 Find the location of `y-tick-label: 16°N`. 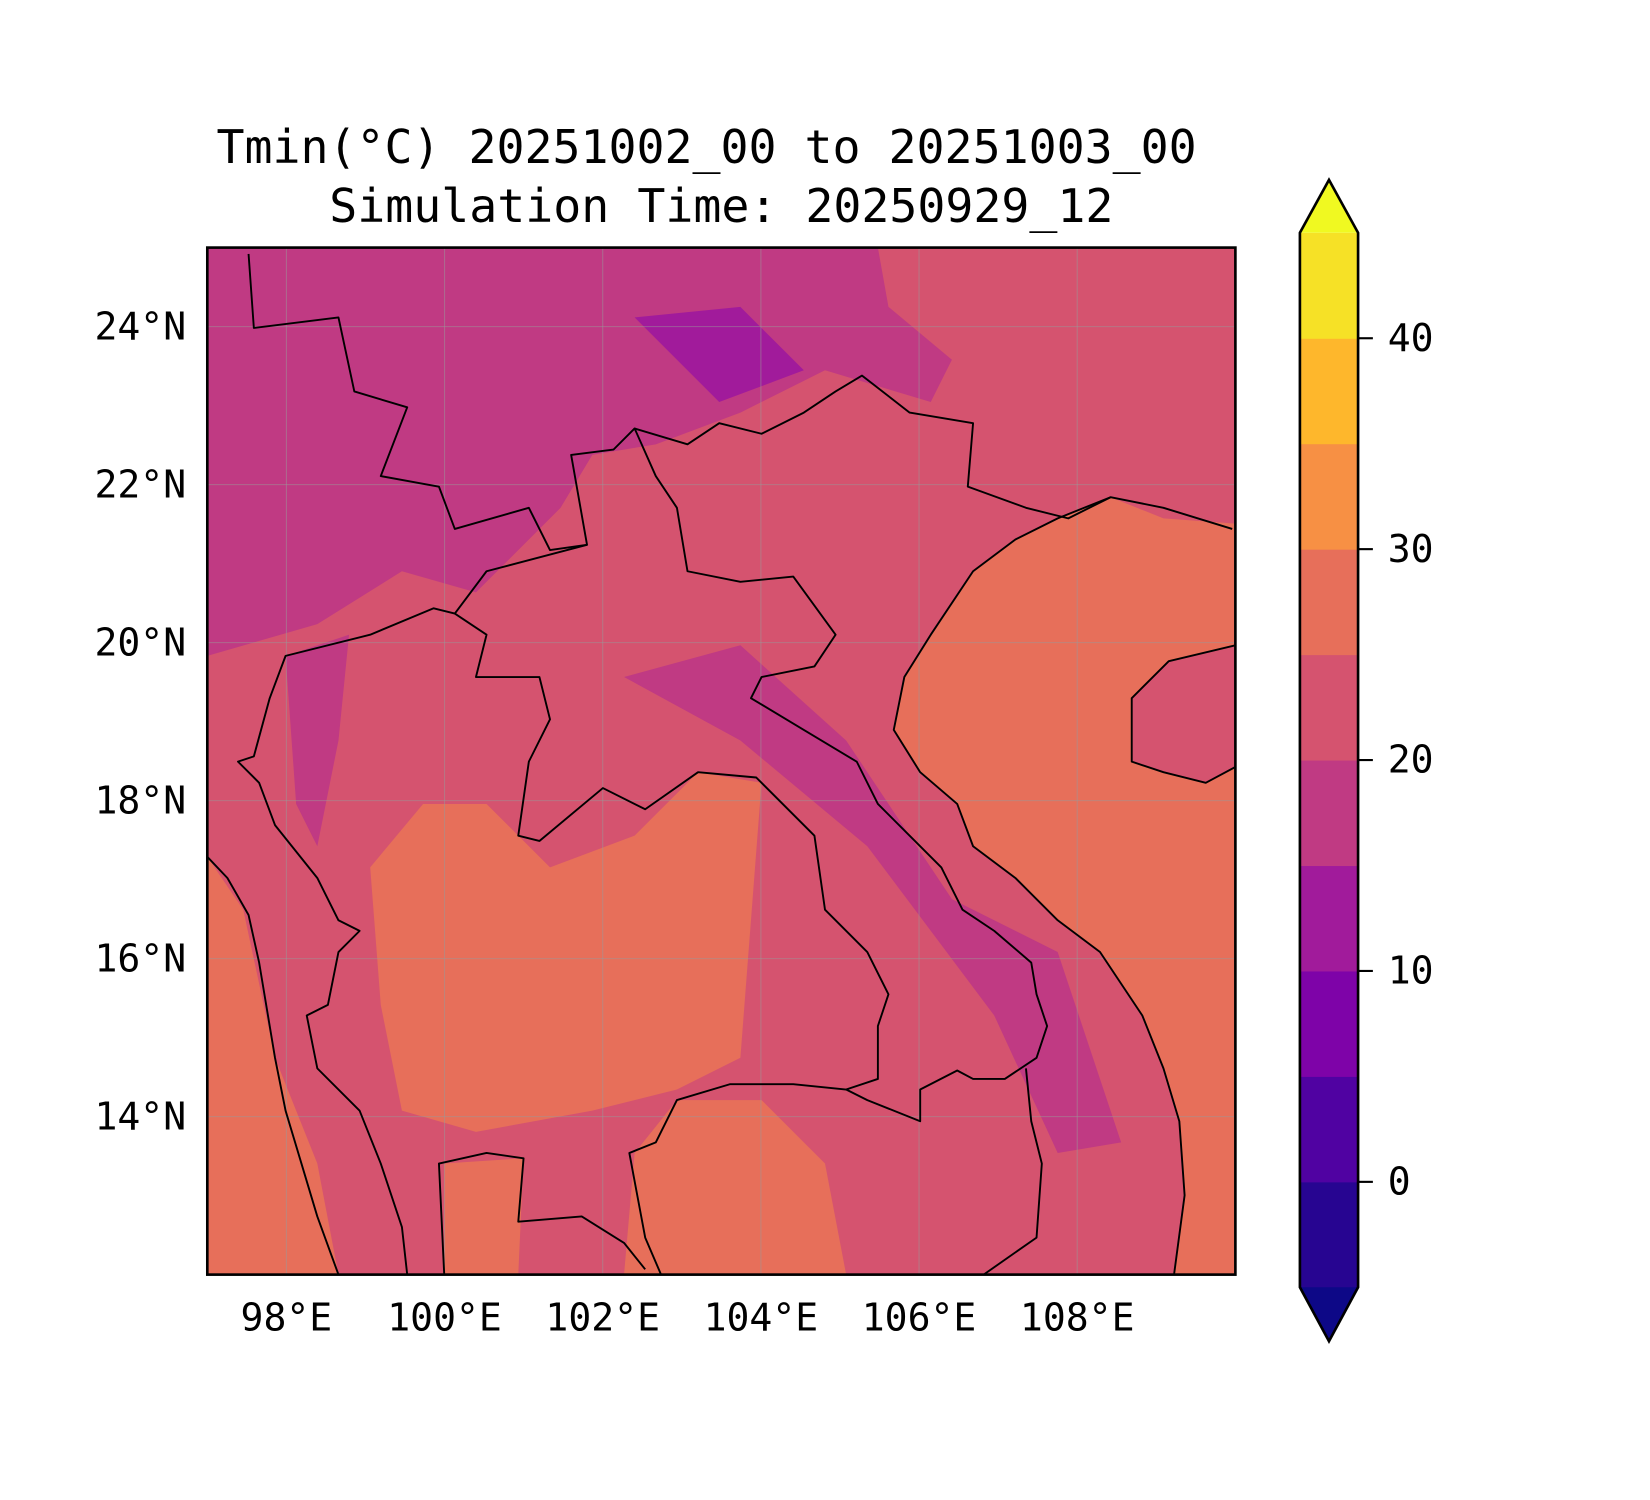

y-tick-label: 16°N is located at coordinates (140, 958).